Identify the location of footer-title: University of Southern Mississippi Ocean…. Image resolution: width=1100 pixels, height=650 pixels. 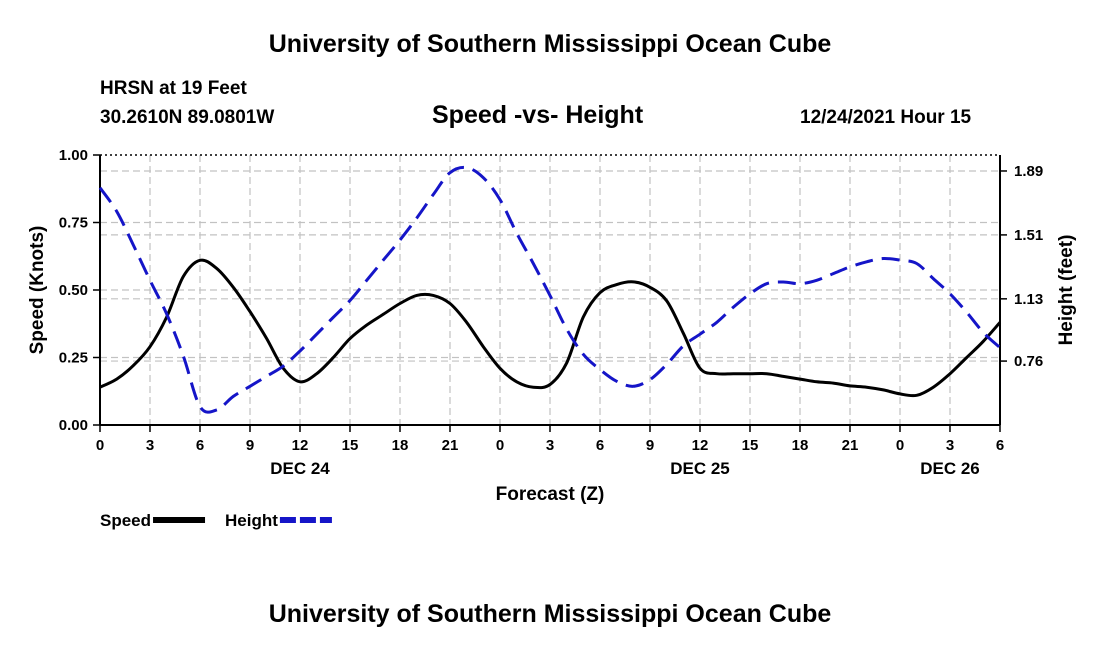
(550, 614).